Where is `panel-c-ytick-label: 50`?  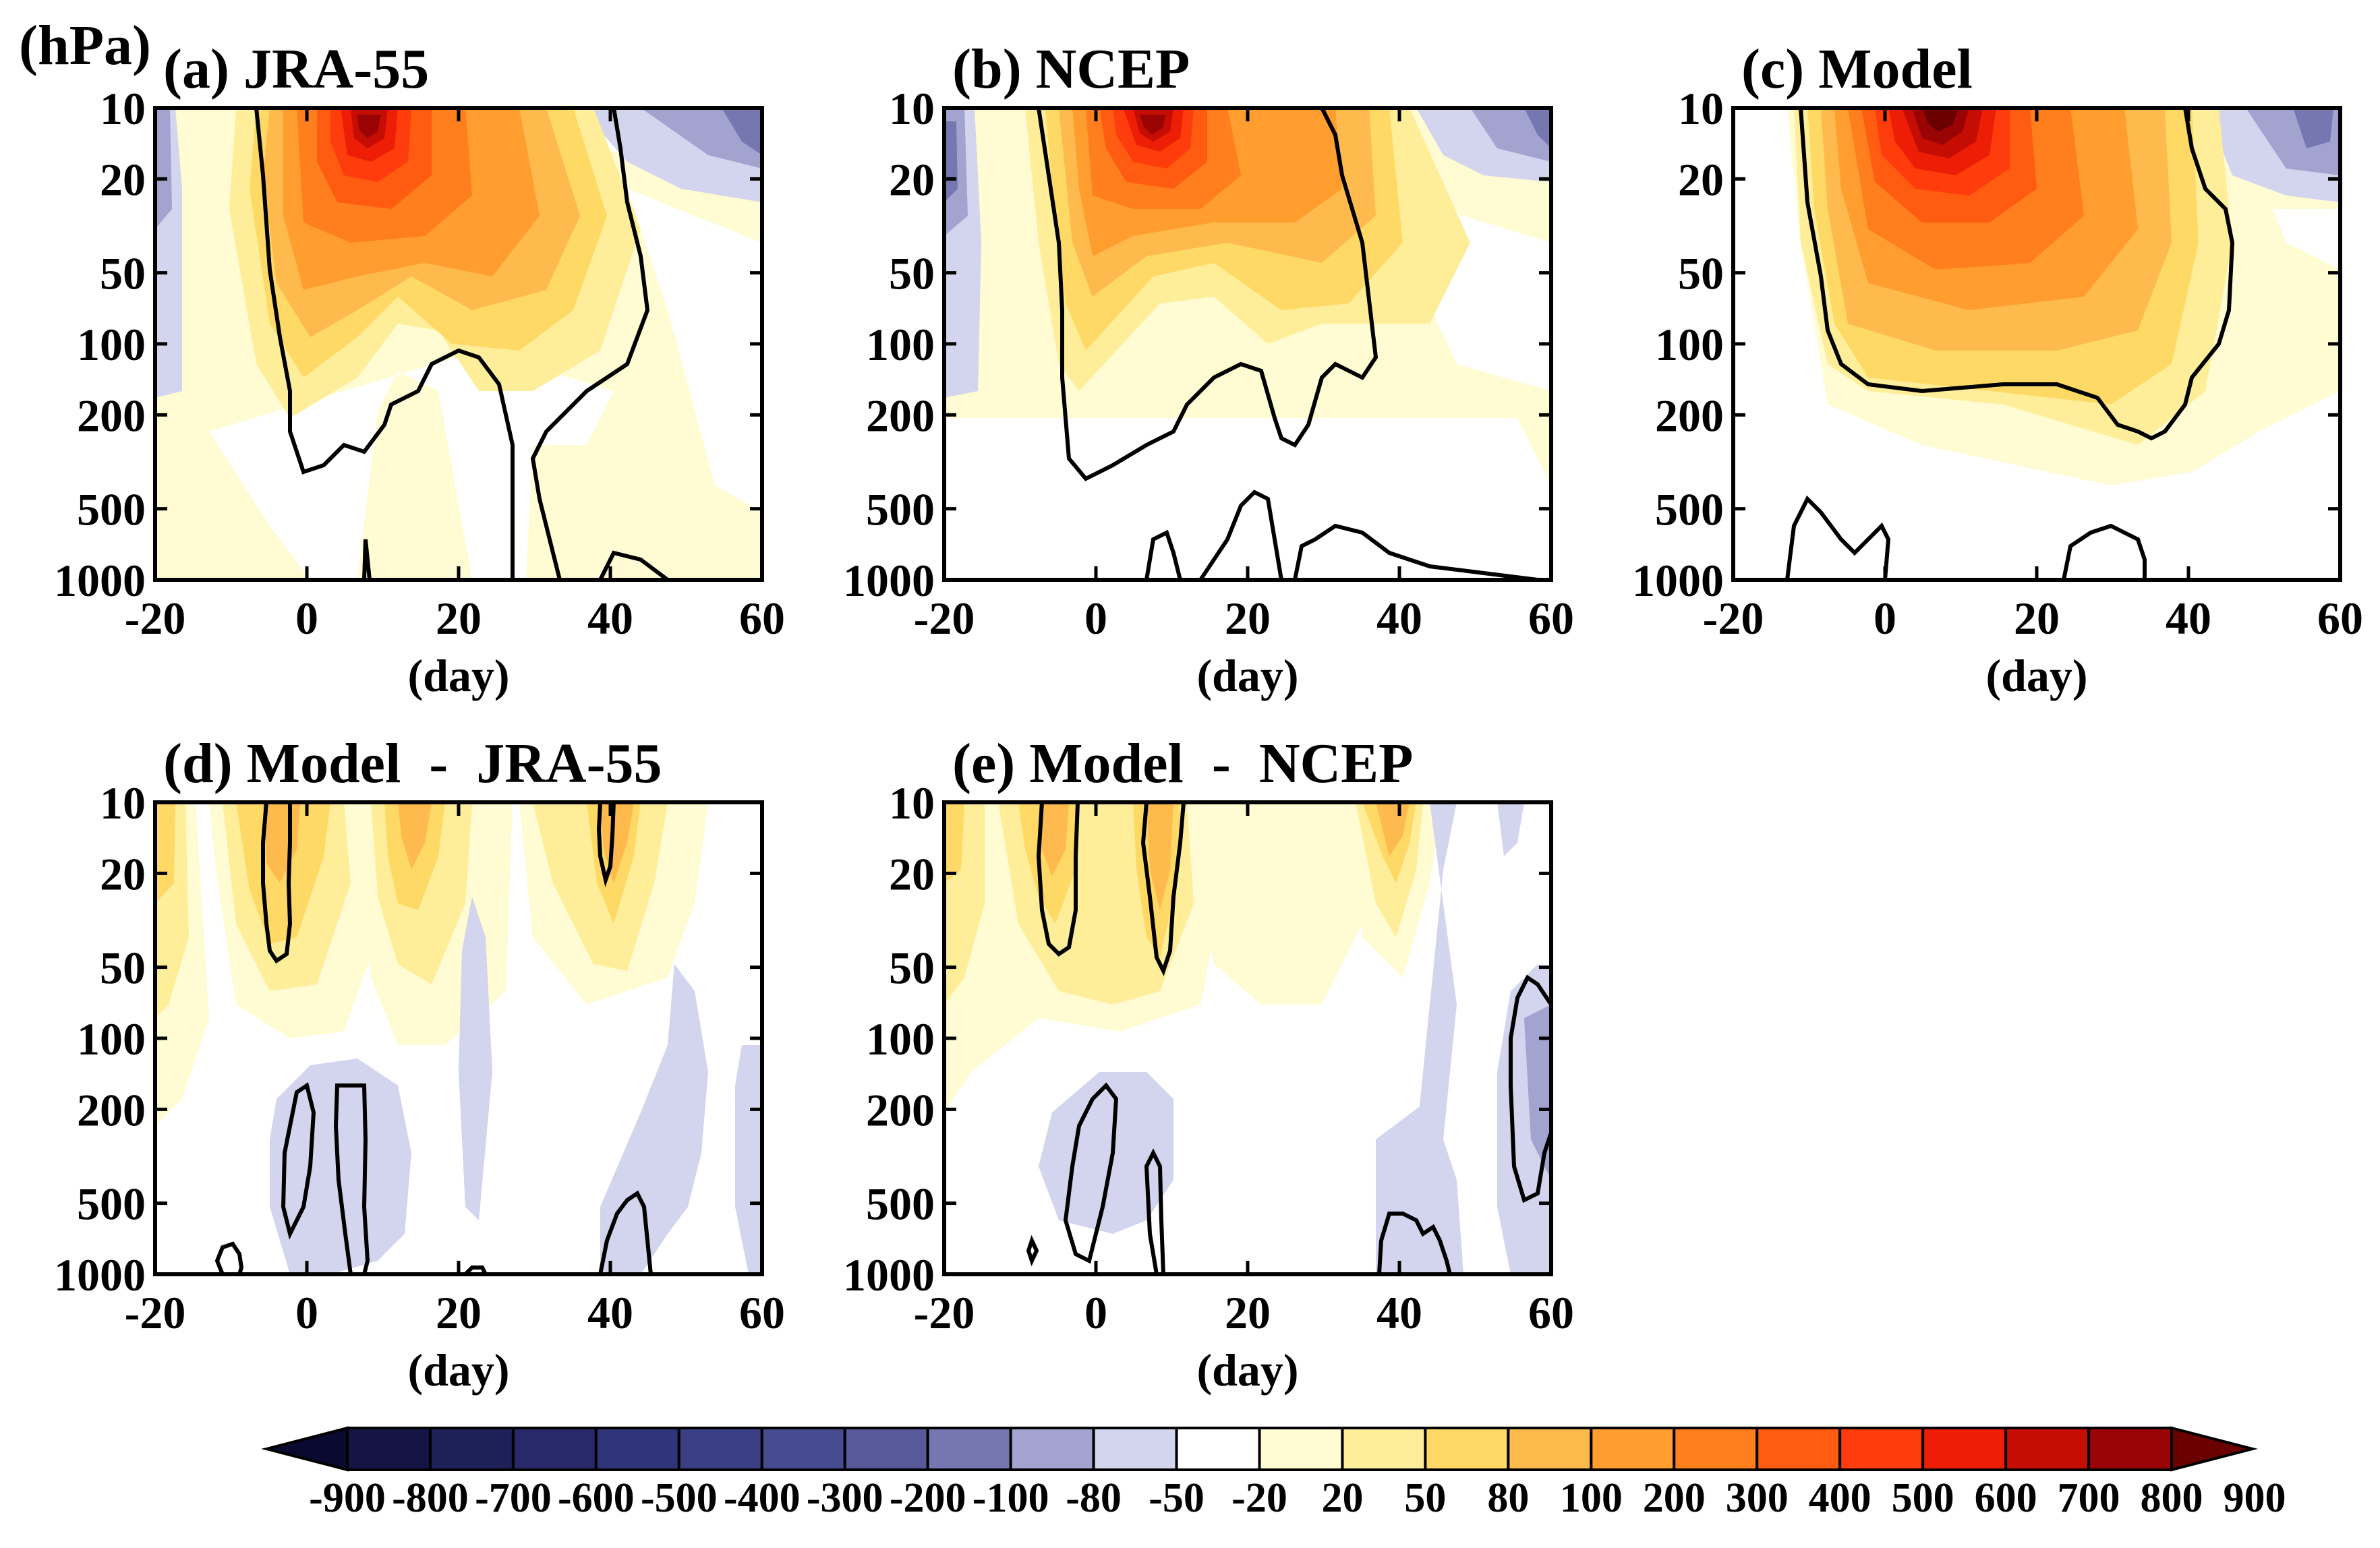
panel-c-ytick-label: 50 is located at coordinates (1701, 273).